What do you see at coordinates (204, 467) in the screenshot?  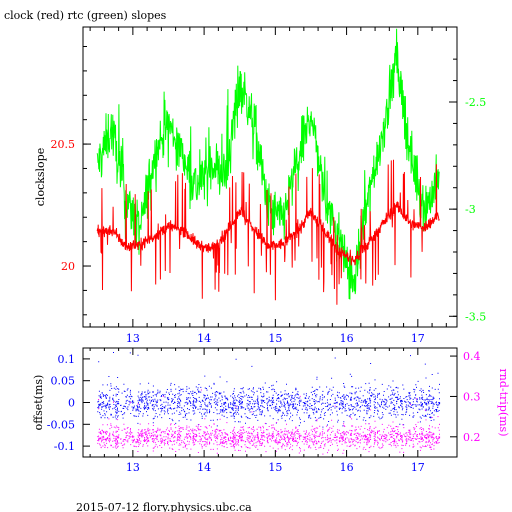 I see `bottom-x-tick-label: 14` at bounding box center [204, 467].